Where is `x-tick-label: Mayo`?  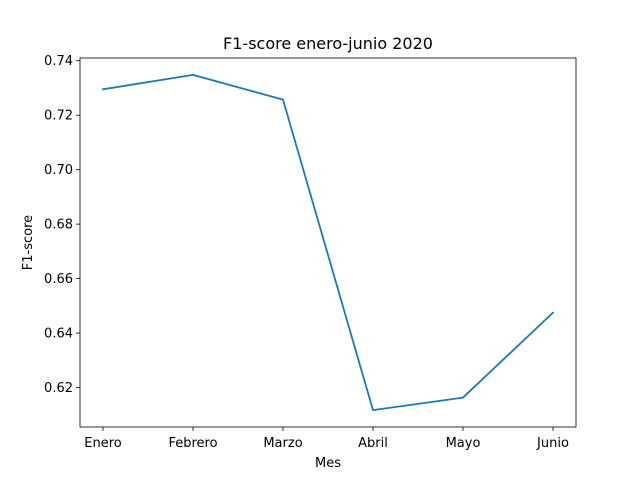 x-tick-label: Mayo is located at coordinates (463, 443).